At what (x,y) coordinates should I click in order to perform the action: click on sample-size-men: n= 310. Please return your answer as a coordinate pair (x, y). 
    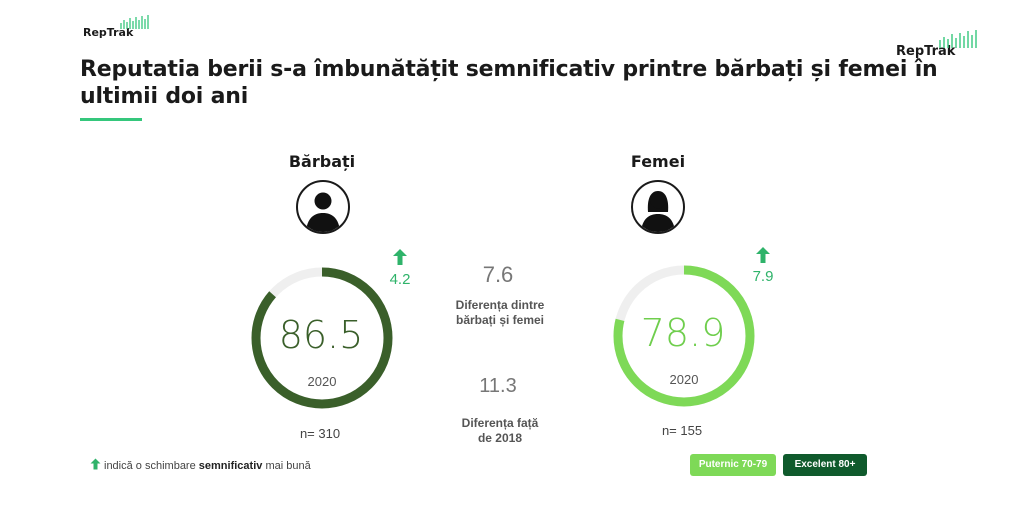
    Looking at the image, I should click on (320, 433).